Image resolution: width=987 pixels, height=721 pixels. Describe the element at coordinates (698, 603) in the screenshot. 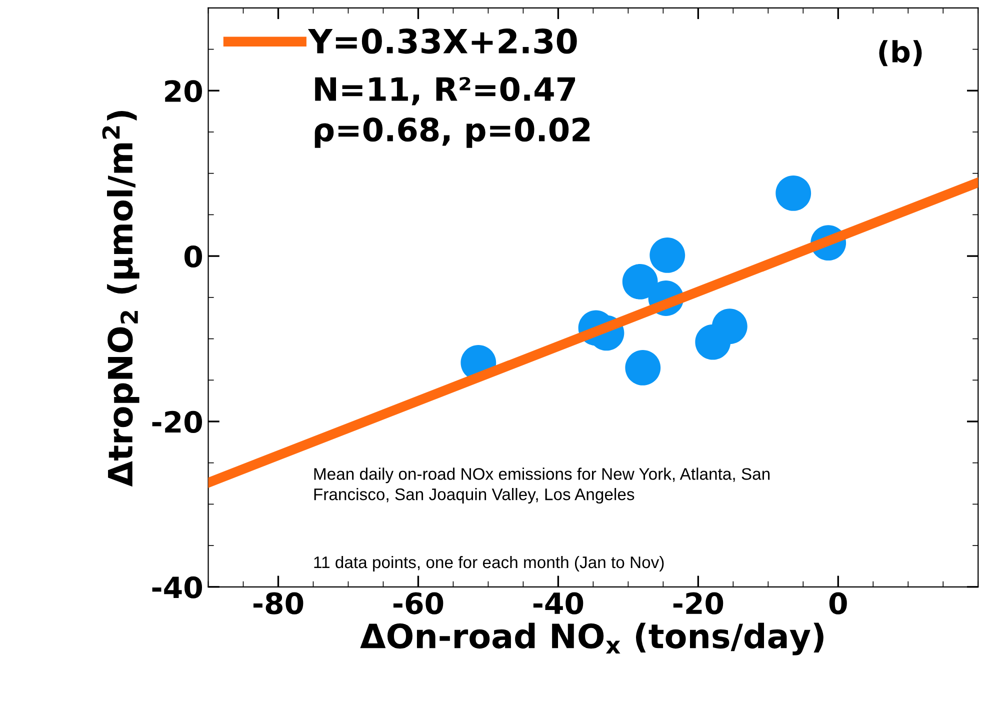

I see `x-tick-label: -20` at that location.